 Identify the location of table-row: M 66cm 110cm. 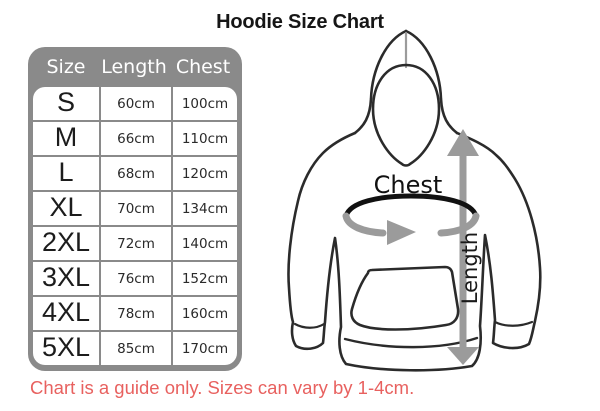
(135, 137).